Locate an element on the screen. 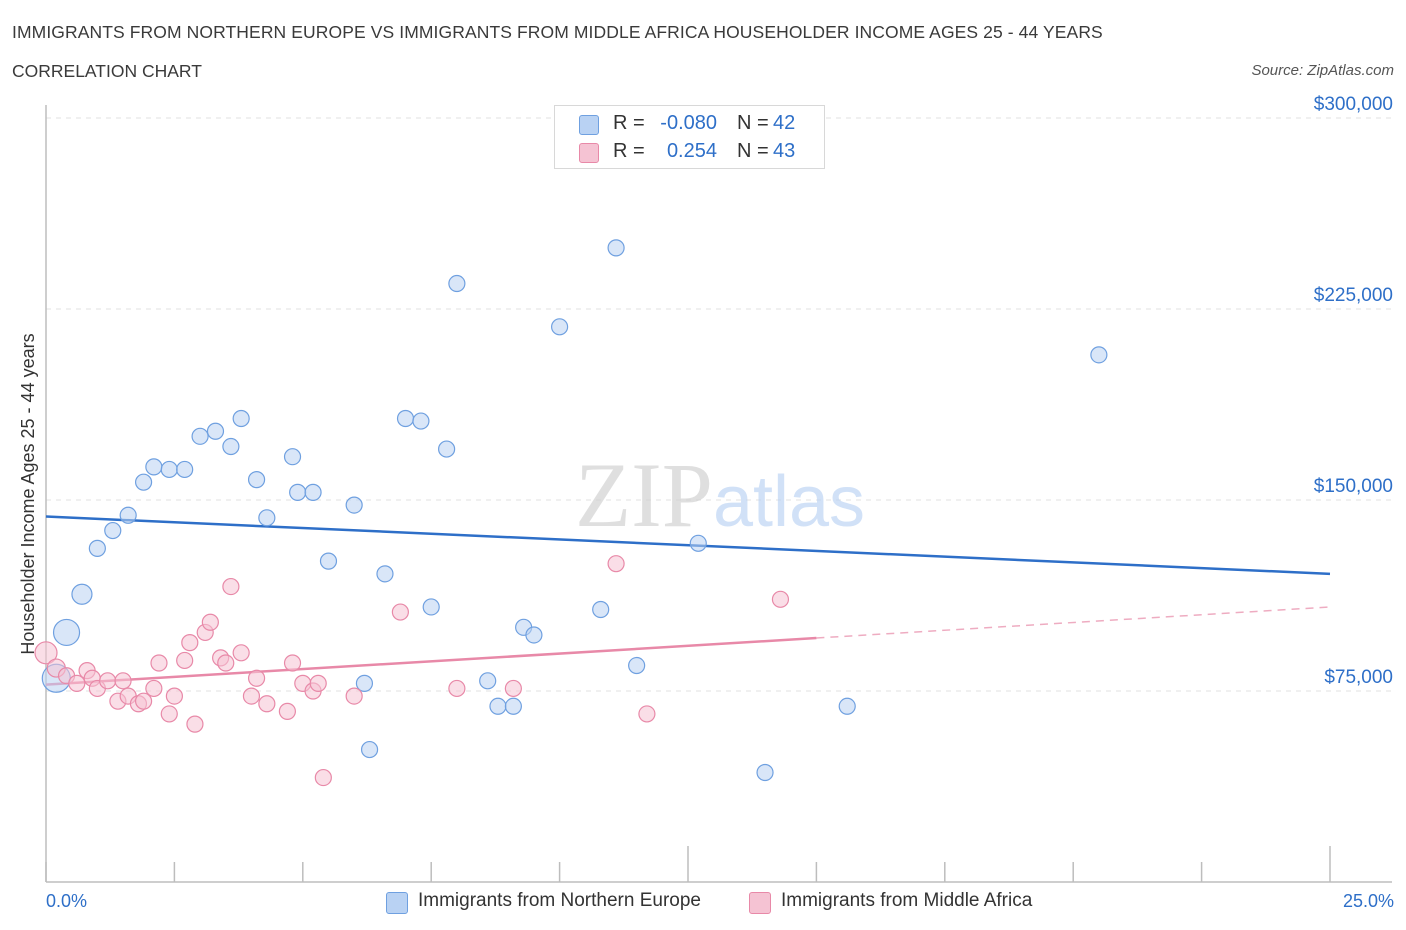 This screenshot has height=930, width=1406. x-tick-label-max: 25.0% is located at coordinates (1368, 901).